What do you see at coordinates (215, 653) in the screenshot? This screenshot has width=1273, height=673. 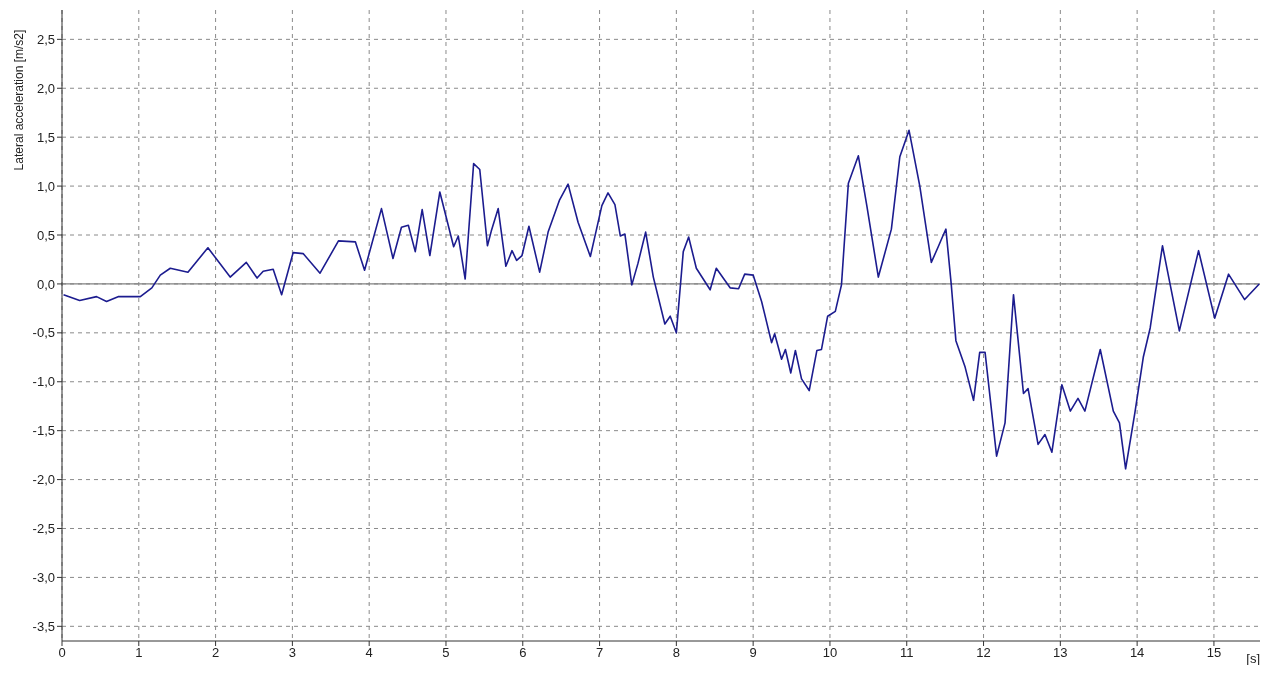 I see `x-tick-label: 2` at bounding box center [215, 653].